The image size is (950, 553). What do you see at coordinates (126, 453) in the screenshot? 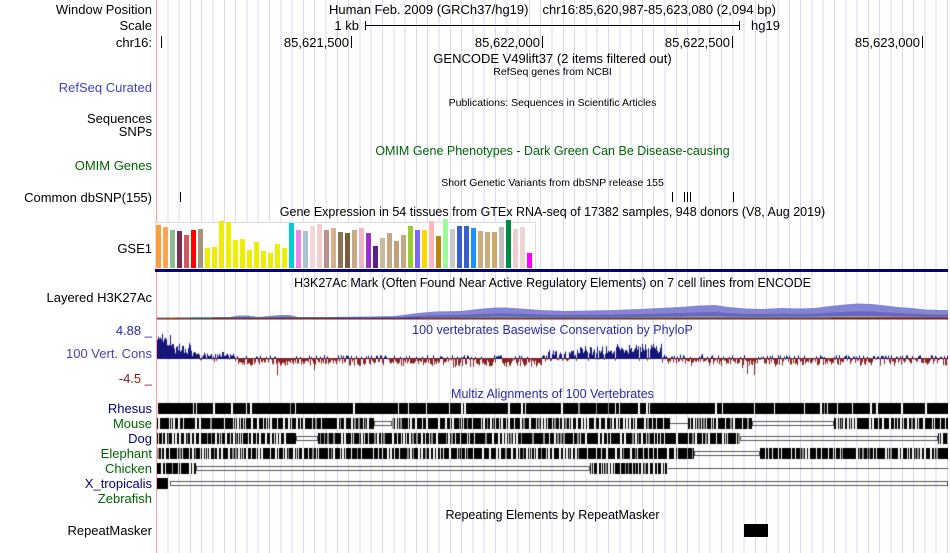
I see `track-label-species-elephant: Elephant` at bounding box center [126, 453].